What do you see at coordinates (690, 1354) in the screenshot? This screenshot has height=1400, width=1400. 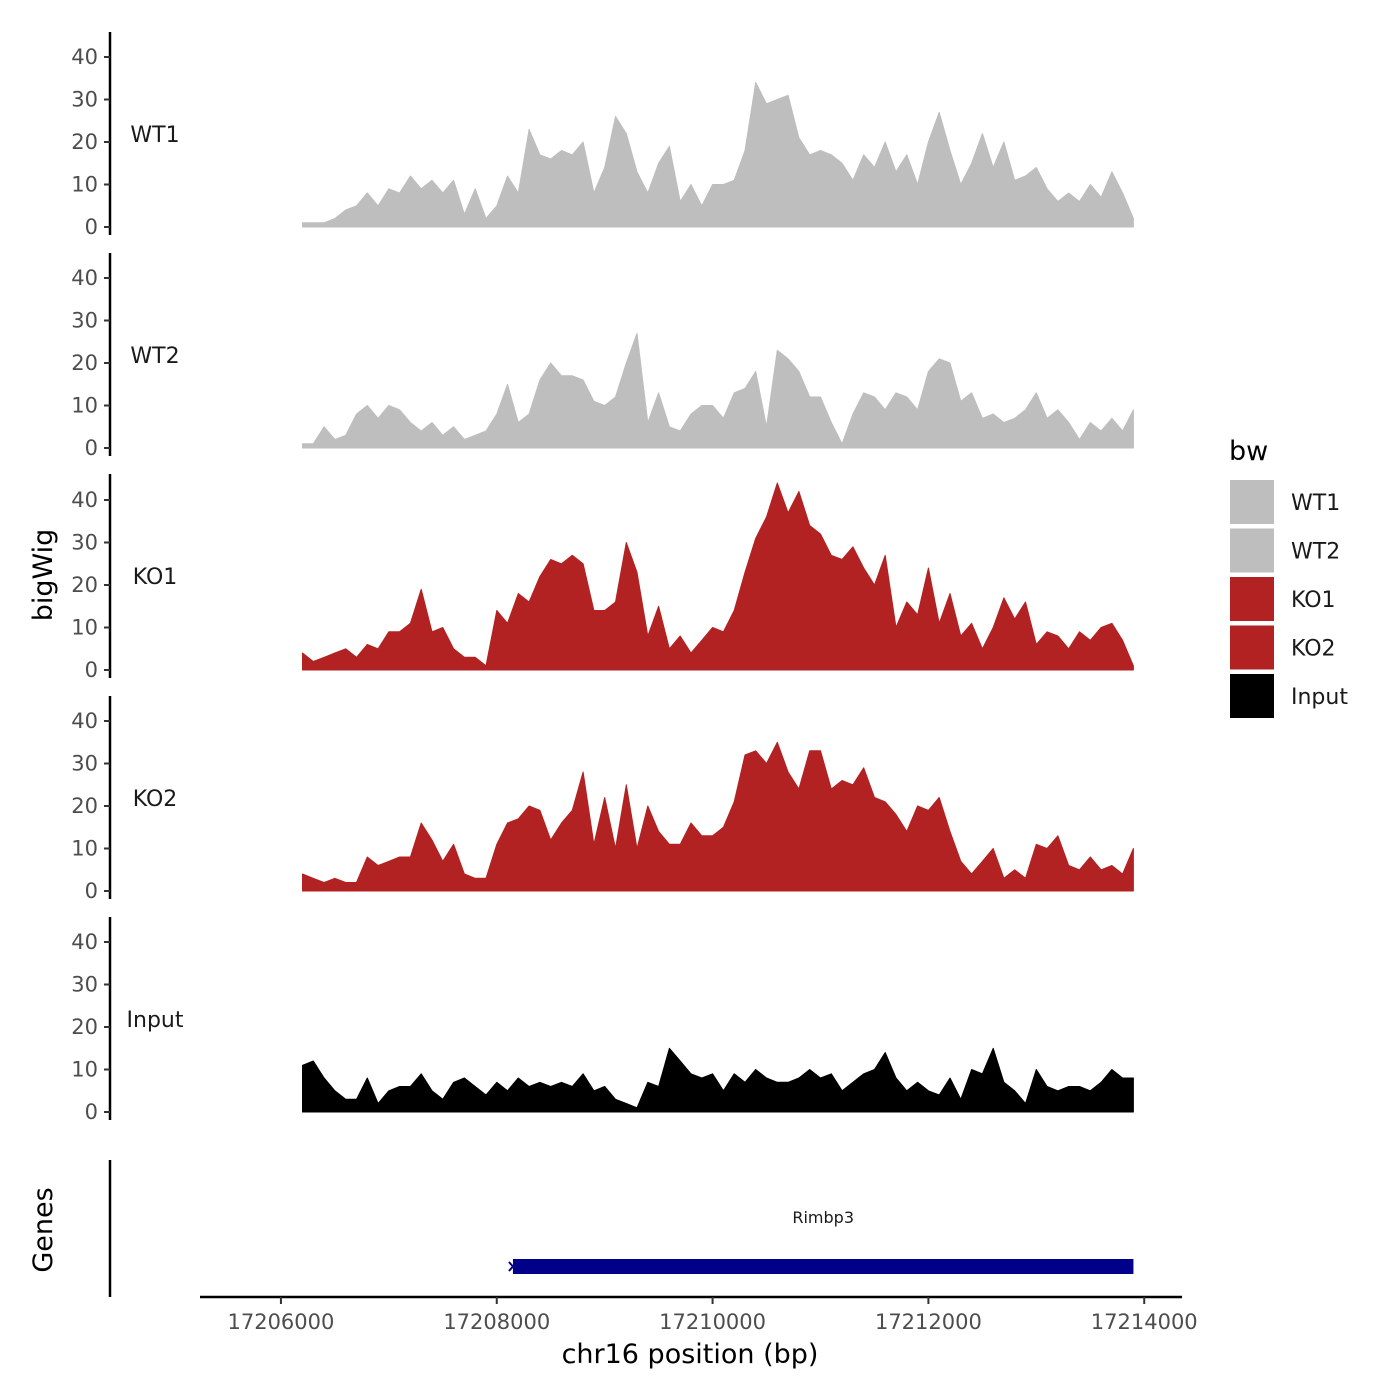 I see `x-axis-title: chr16 position (bp)` at bounding box center [690, 1354].